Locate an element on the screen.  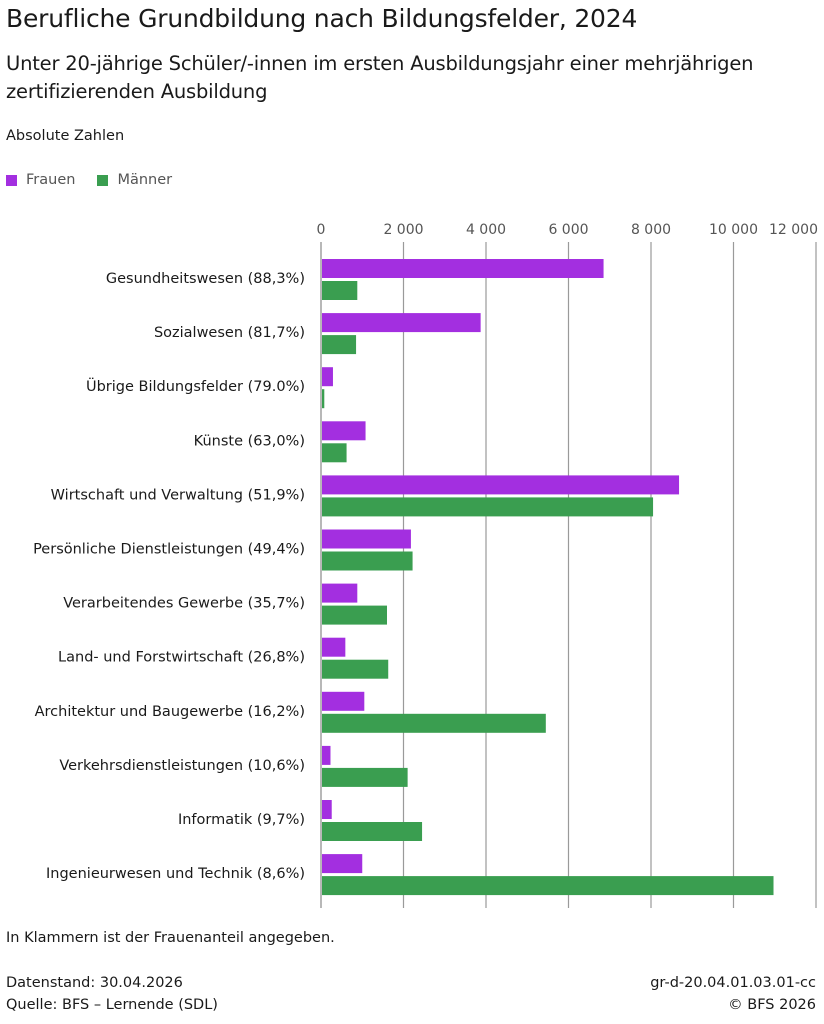
category-label: Architektur und Baugewerbe (16,2%) is located at coordinates (170, 712).